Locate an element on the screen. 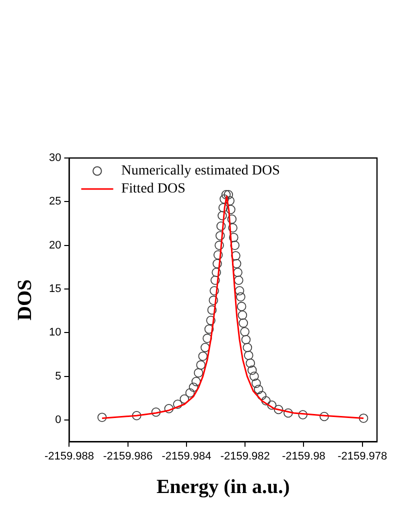 This screenshot has width=399, height=516. y-tick-label: 5 is located at coordinates (58, 376).